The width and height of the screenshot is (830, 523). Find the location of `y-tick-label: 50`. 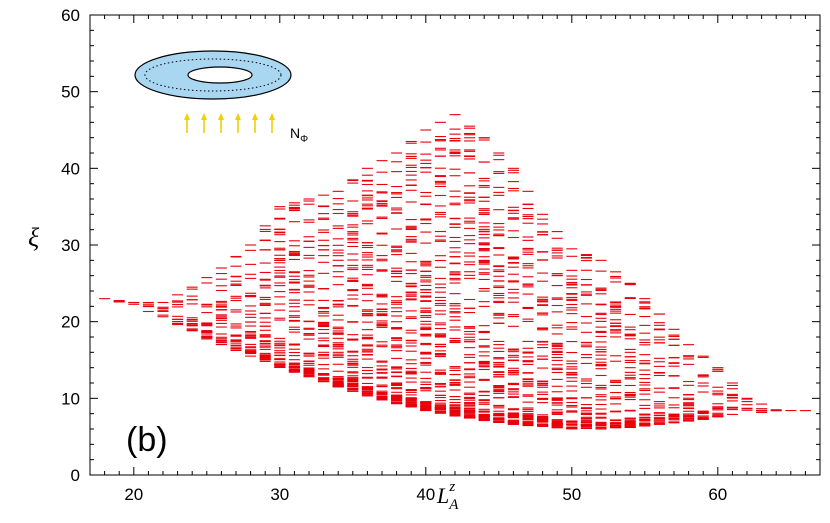

y-tick-label: 50 is located at coordinates (70, 92).